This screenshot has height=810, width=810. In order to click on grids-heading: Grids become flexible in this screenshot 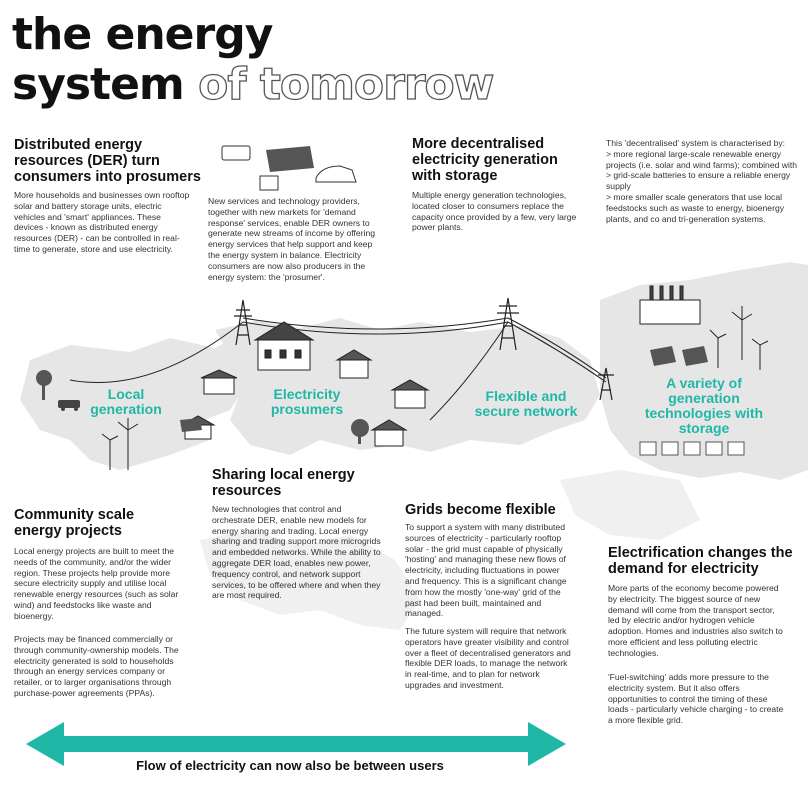, I will do `click(480, 510)`.